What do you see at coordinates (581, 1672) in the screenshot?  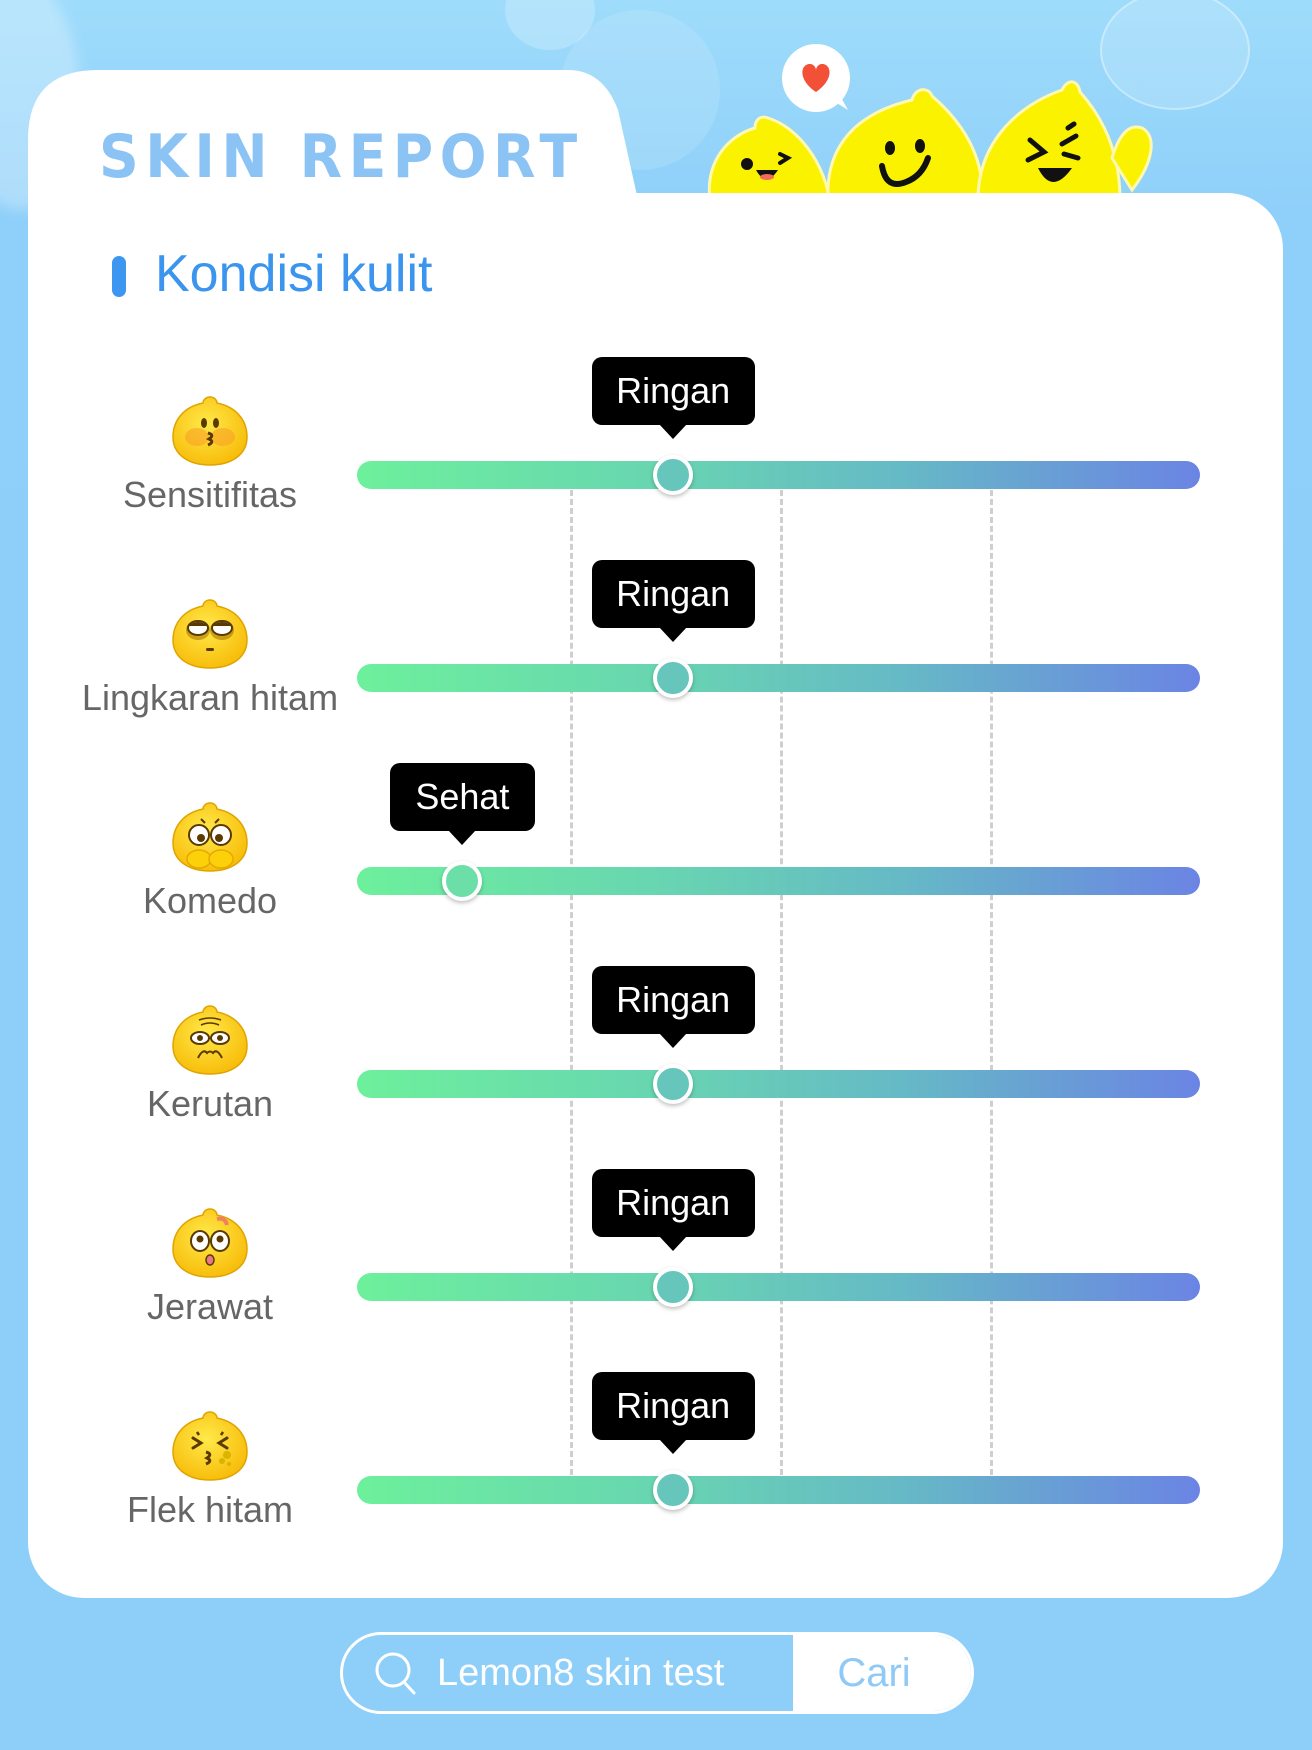 I see `search-query: Lemon8 skin test` at bounding box center [581, 1672].